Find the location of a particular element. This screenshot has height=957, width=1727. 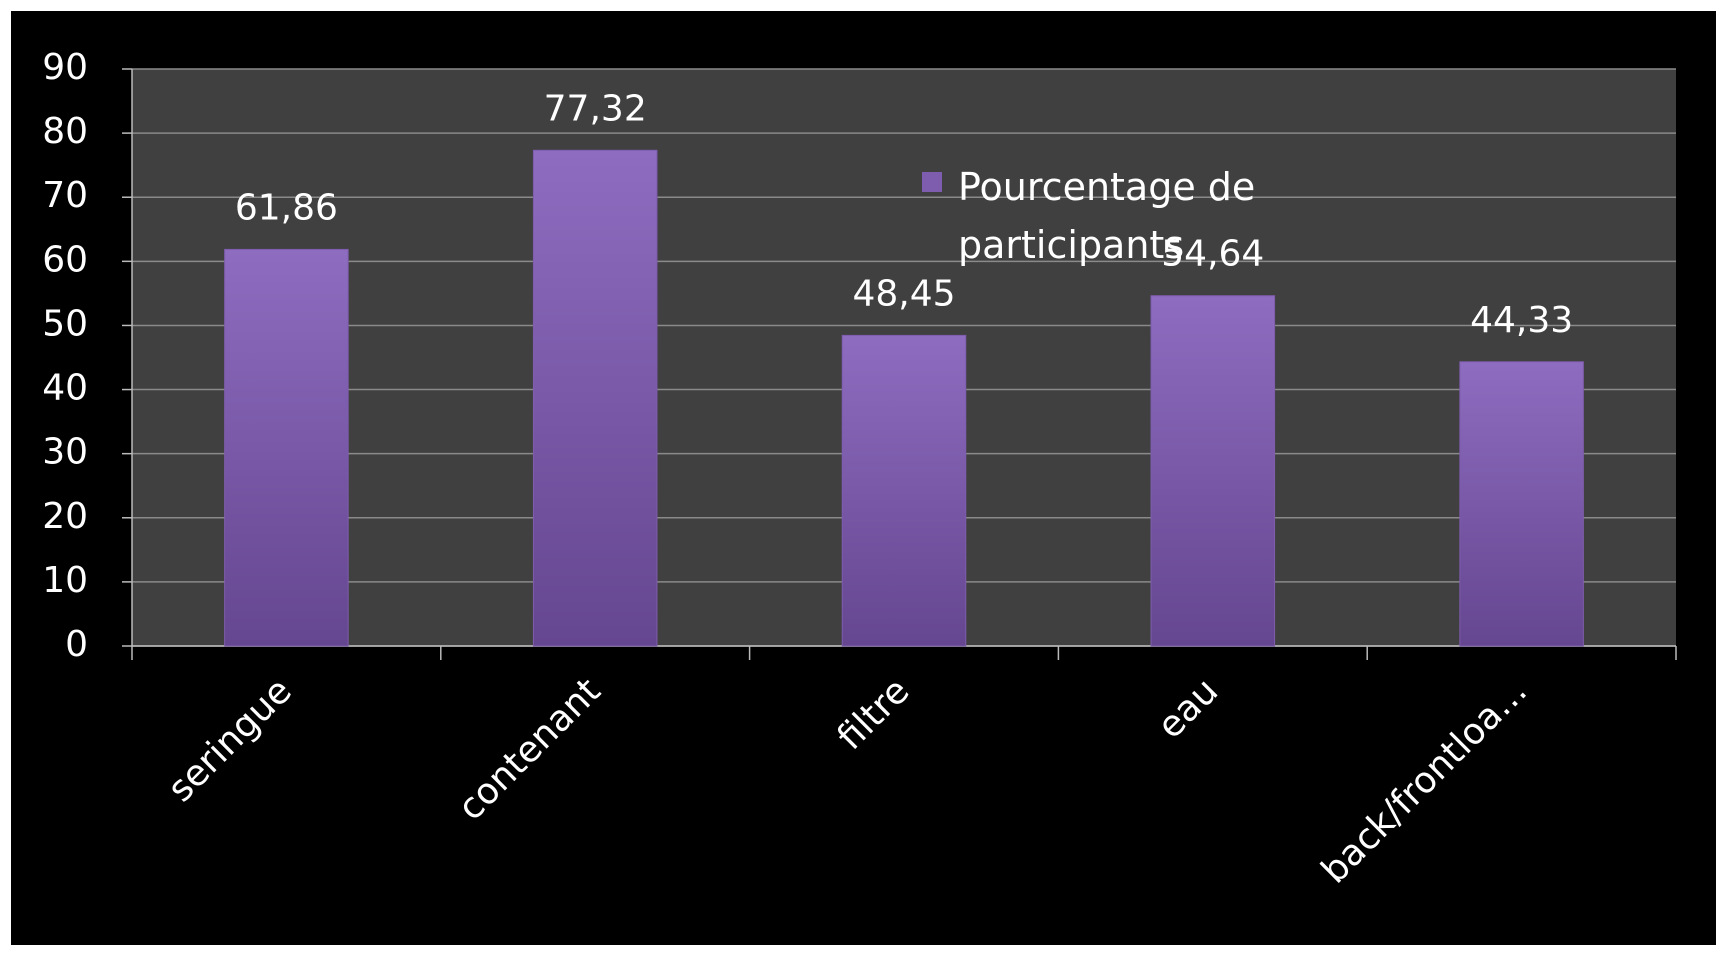

y-tick-label: 70 is located at coordinates (65, 195).